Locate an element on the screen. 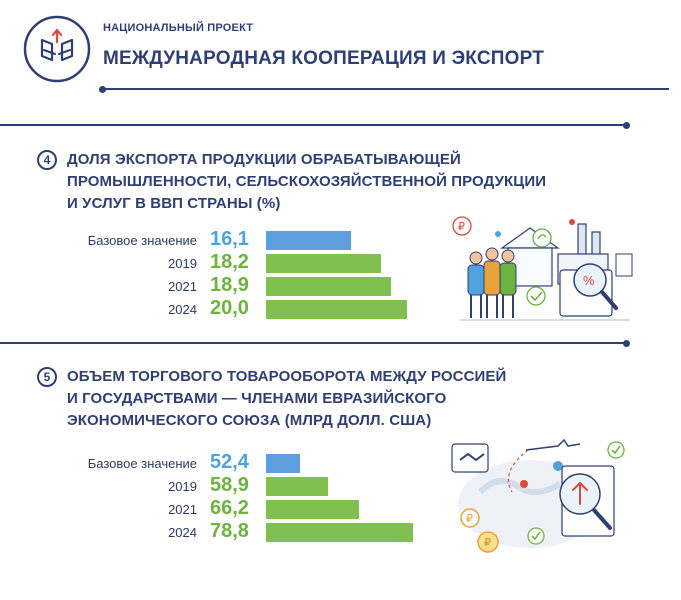  data-label: 18,9 is located at coordinates (229, 285).